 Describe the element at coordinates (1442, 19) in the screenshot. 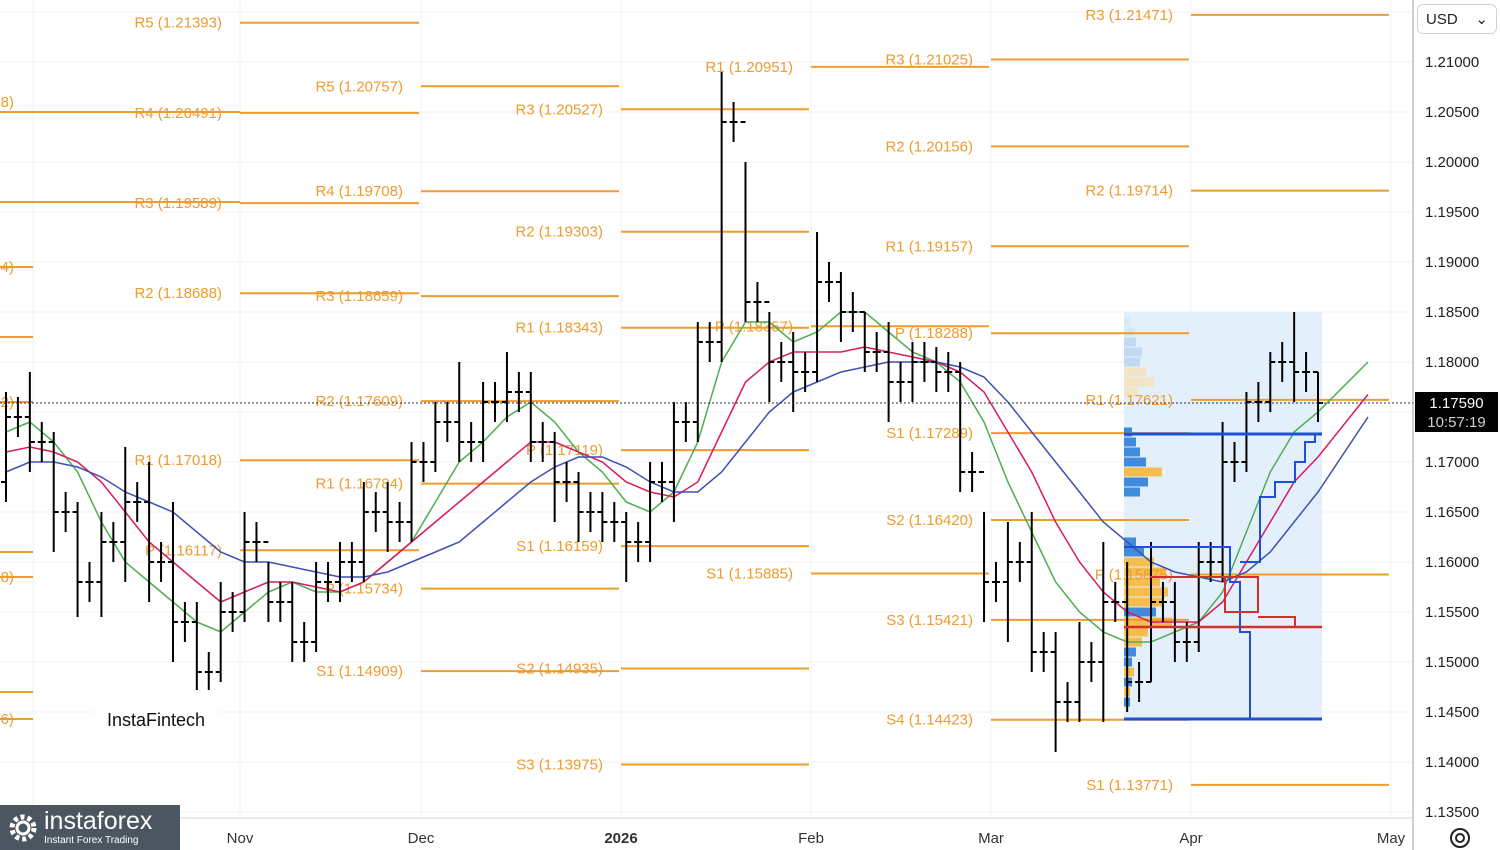

I see `currency-value: USD` at that location.